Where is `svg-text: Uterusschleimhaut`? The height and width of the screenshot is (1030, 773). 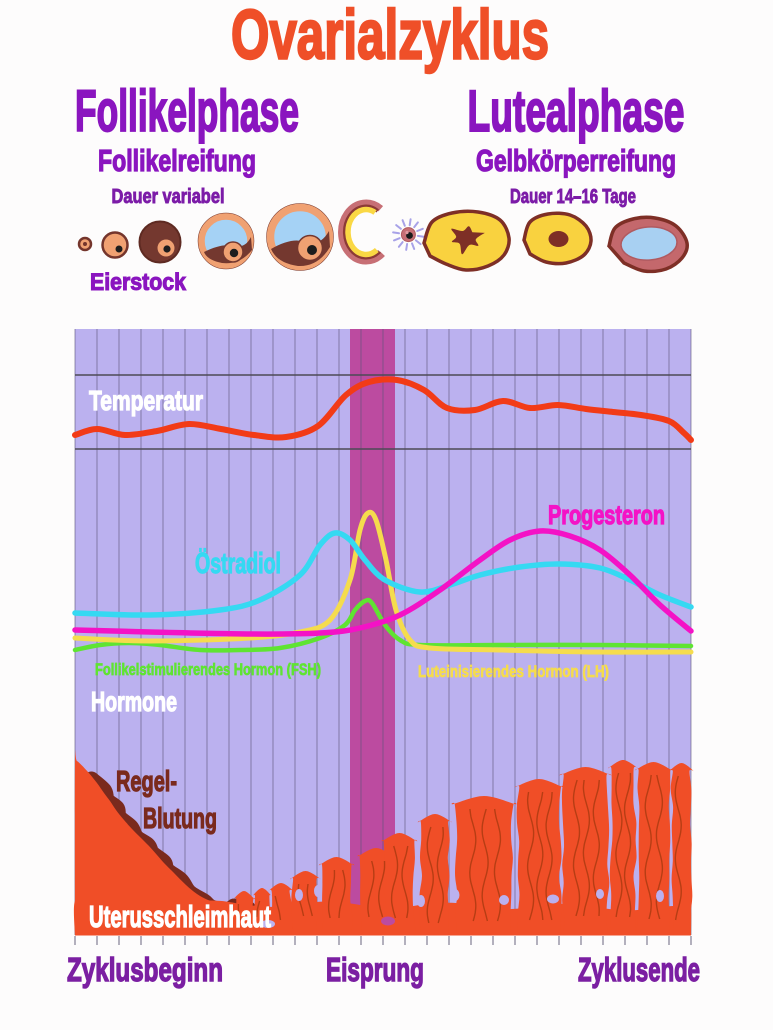 svg-text: Uterusschleimhaut is located at coordinates (180, 916).